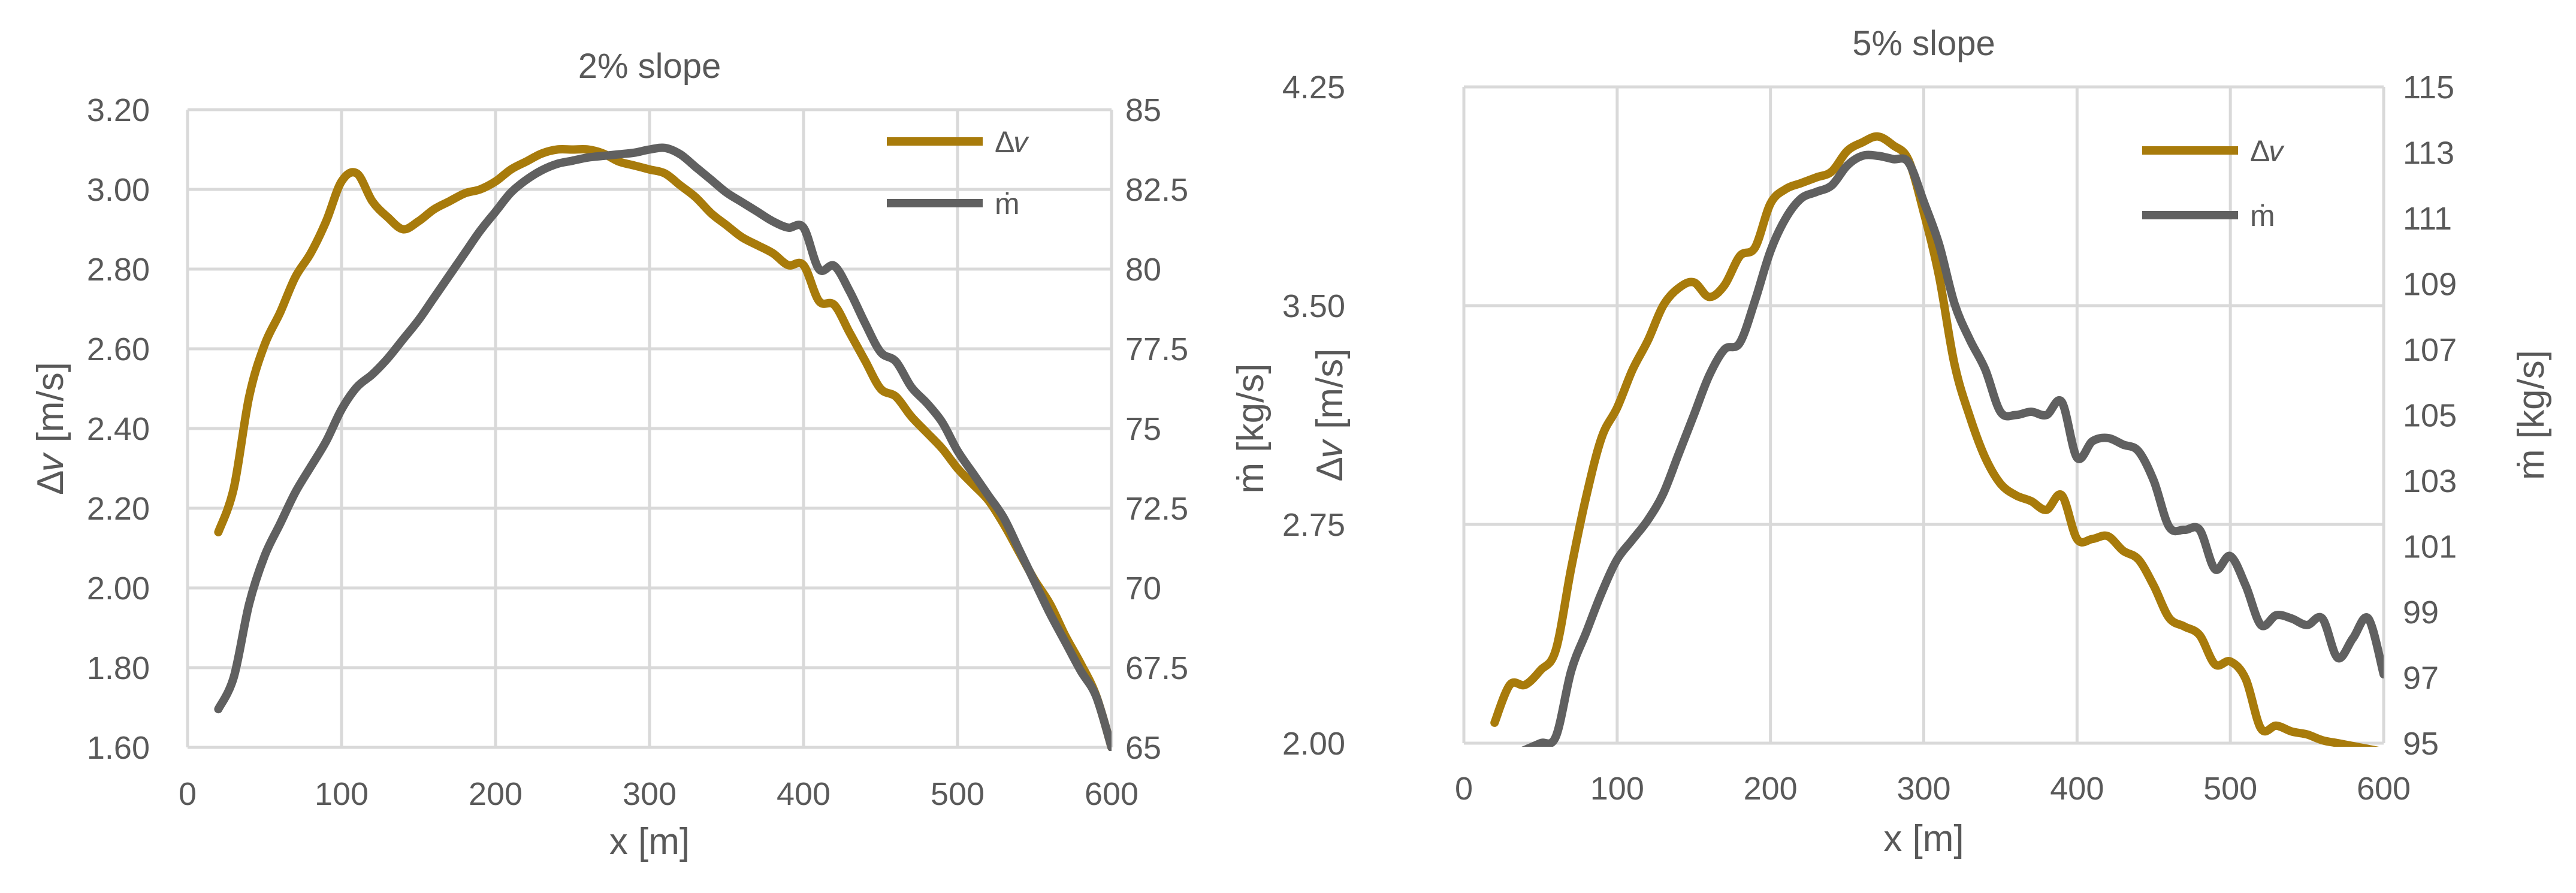 The width and height of the screenshot is (2576, 893). Describe the element at coordinates (2421, 678) in the screenshot. I see `y2-tick-label: 97` at that location.